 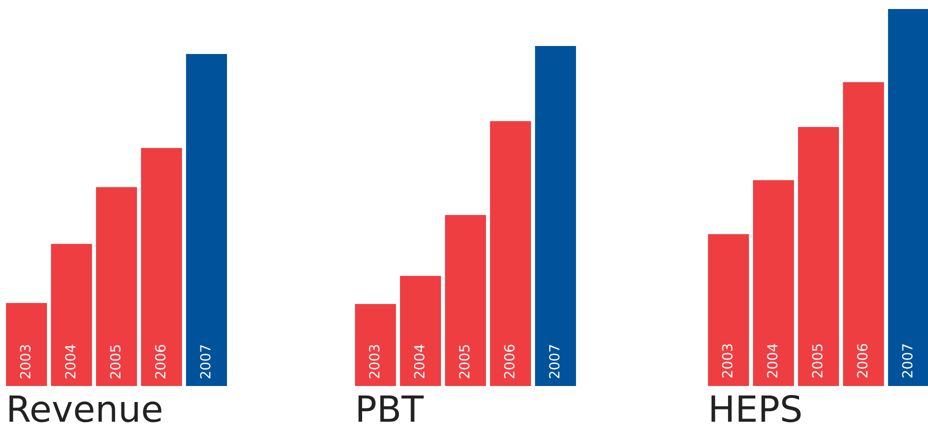 I want to click on text: HEPS, so click(x=756, y=408).